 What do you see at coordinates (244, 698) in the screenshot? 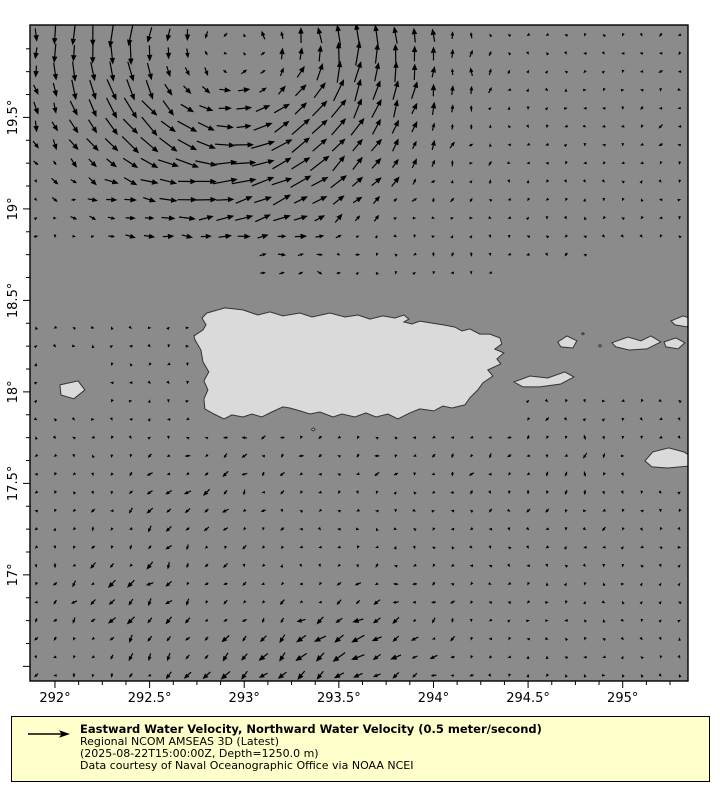
I see `x-tick-label: 293°` at bounding box center [244, 698].